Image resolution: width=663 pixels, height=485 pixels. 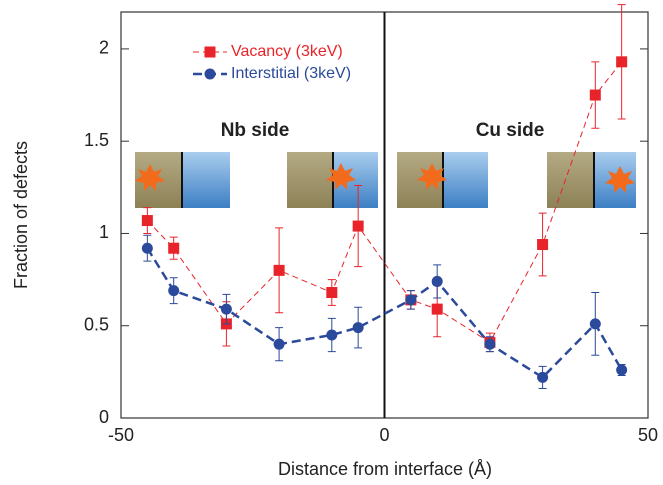 What do you see at coordinates (104, 48) in the screenshot?
I see `y-tick-label: 2` at bounding box center [104, 48].